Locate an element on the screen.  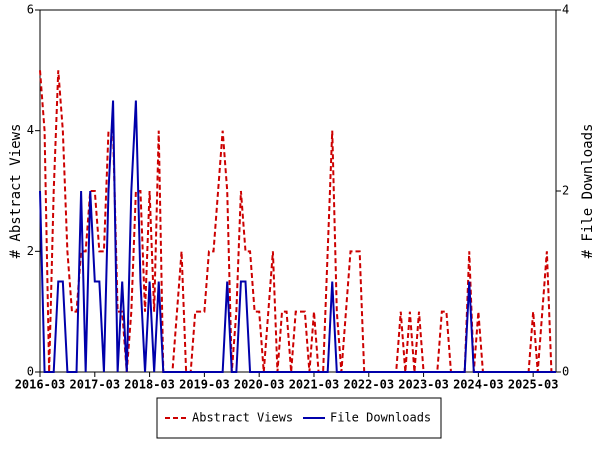
x-tick-label: 2018-03 is located at coordinates (149, 385).